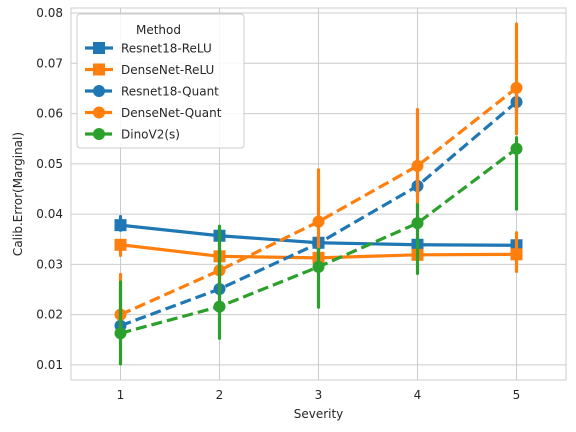 The width and height of the screenshot is (576, 432). Describe the element at coordinates (49, 114) in the screenshot. I see `y-tick-label: 0.06` at that location.